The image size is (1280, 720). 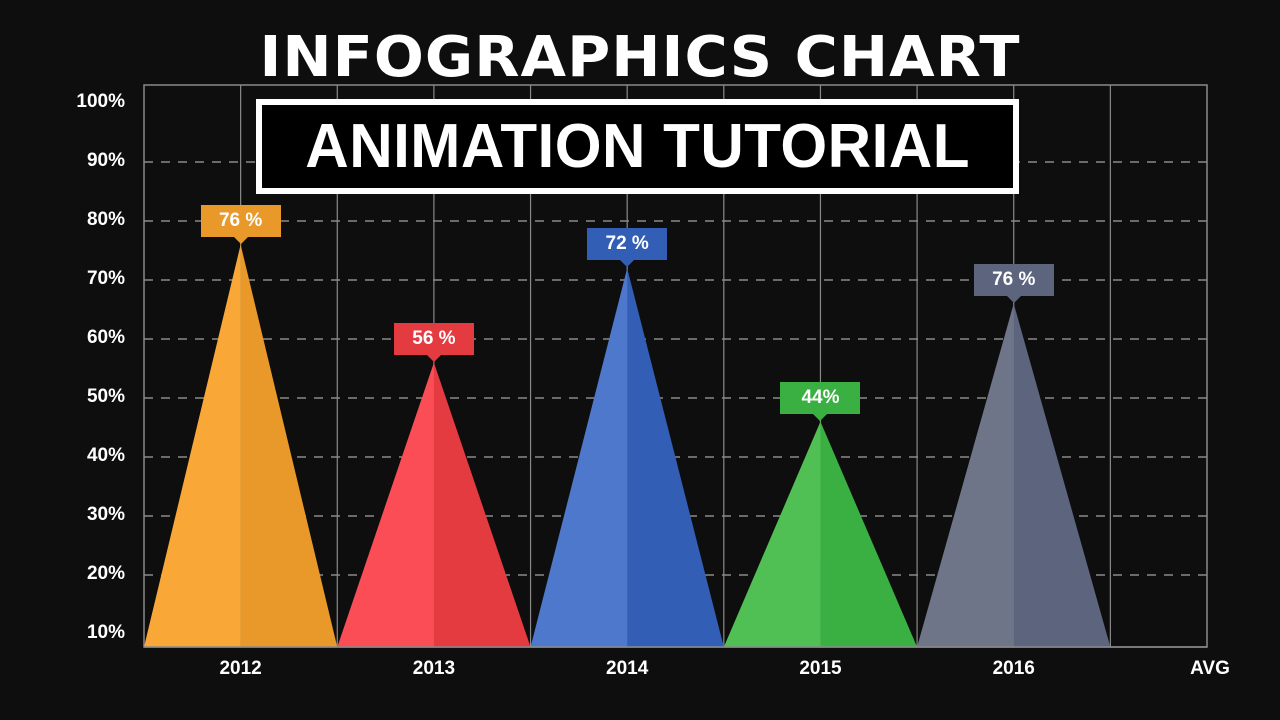 I want to click on y-tick-label: 60%, so click(x=105, y=337).